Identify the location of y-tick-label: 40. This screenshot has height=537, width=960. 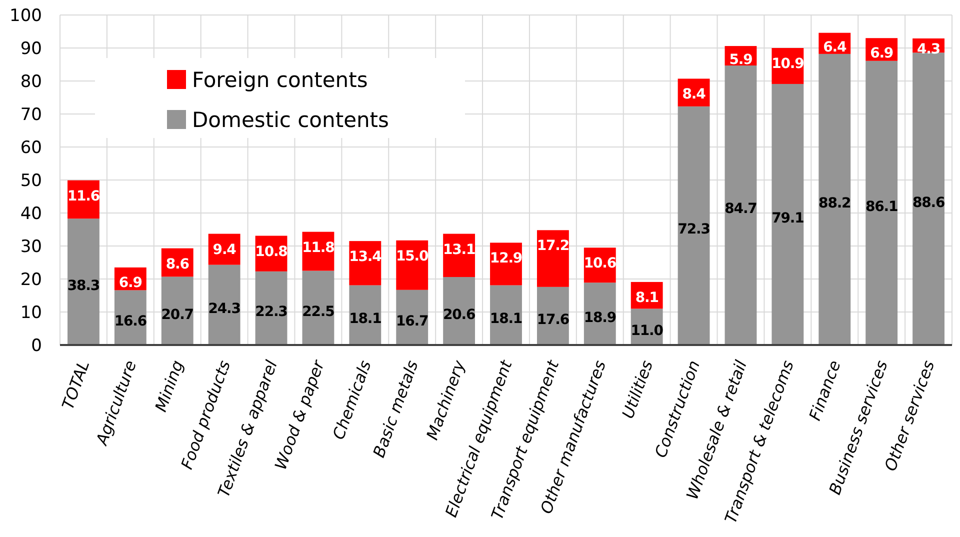
(31, 214).